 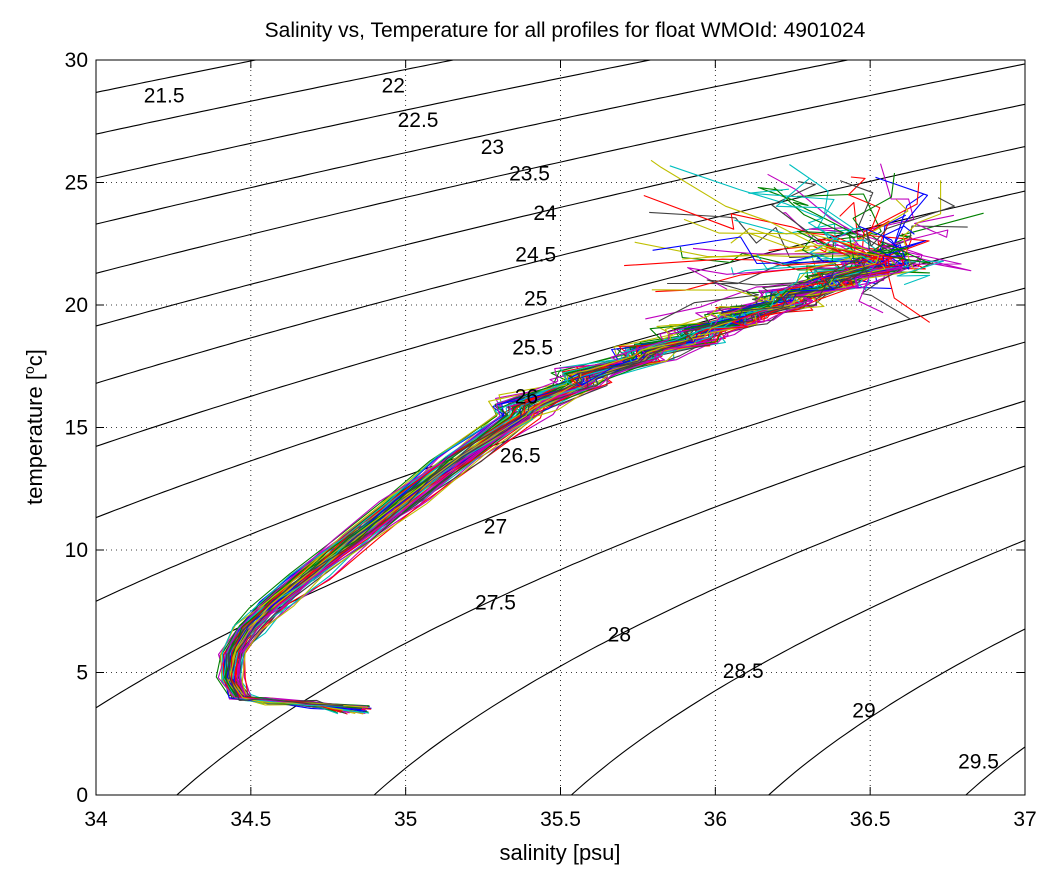 I want to click on density-contour-label: 26.5, so click(x=520, y=455).